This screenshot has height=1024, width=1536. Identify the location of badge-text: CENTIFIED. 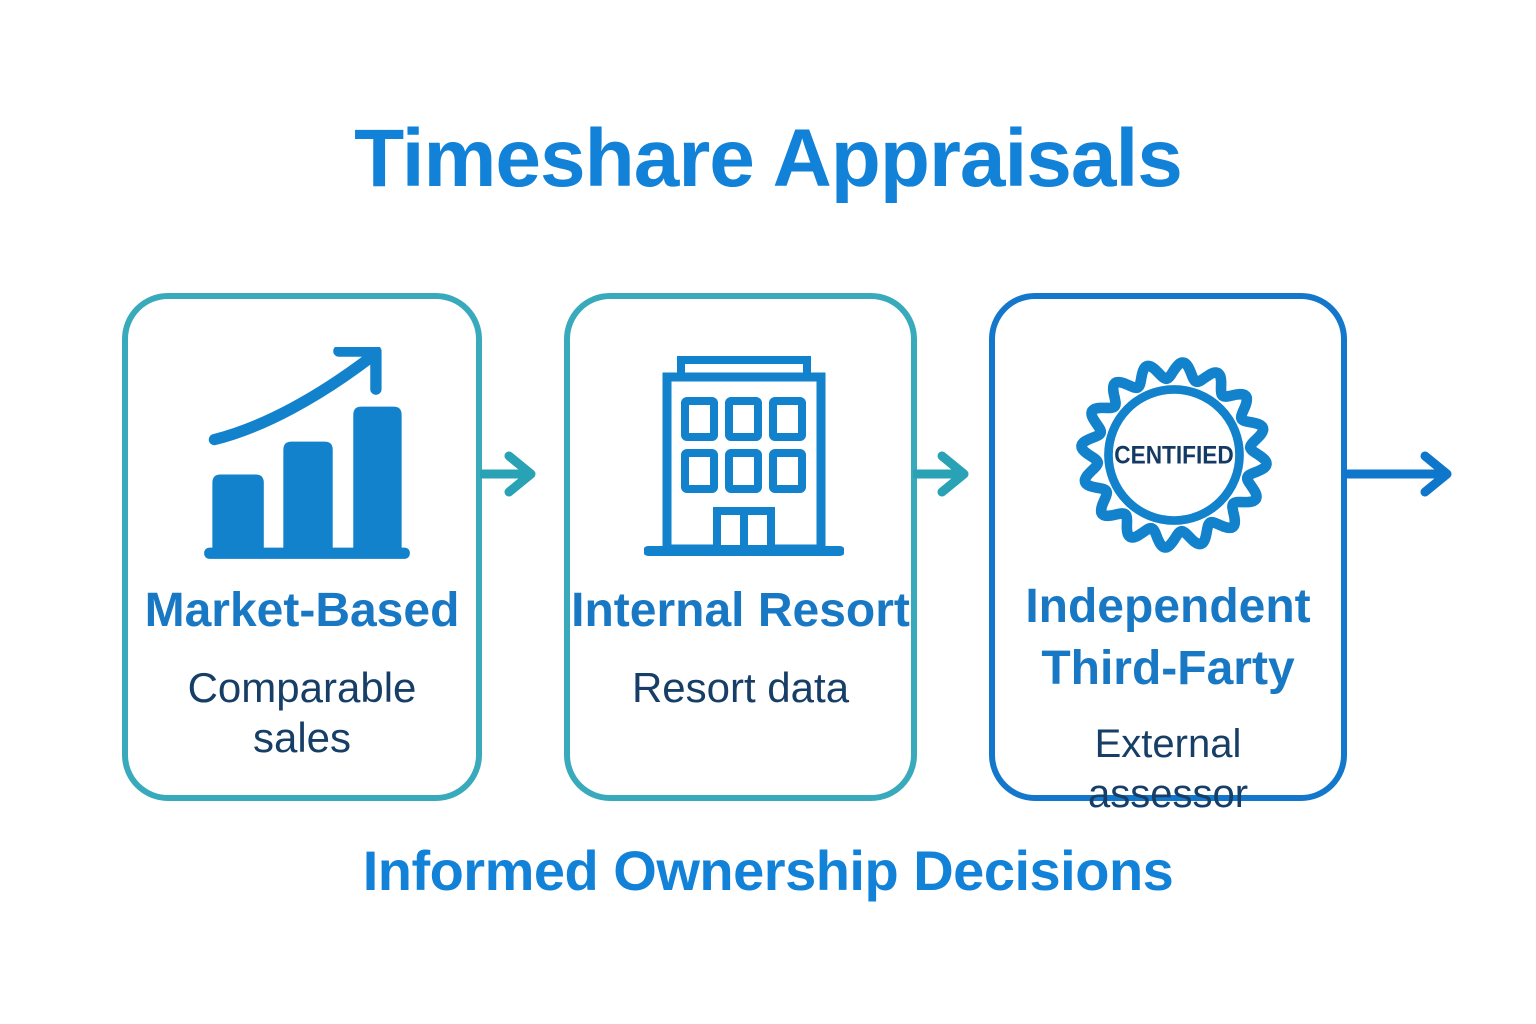
(1173, 456).